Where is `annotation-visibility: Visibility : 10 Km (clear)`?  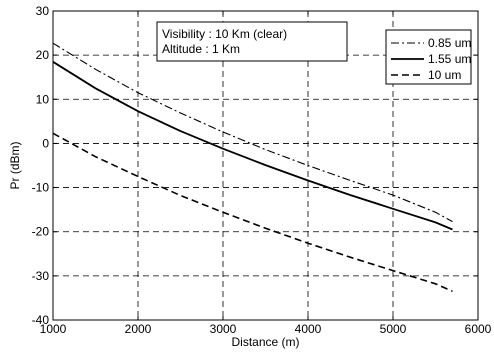
annotation-visibility: Visibility : 10 Km (clear) is located at coordinates (224, 34).